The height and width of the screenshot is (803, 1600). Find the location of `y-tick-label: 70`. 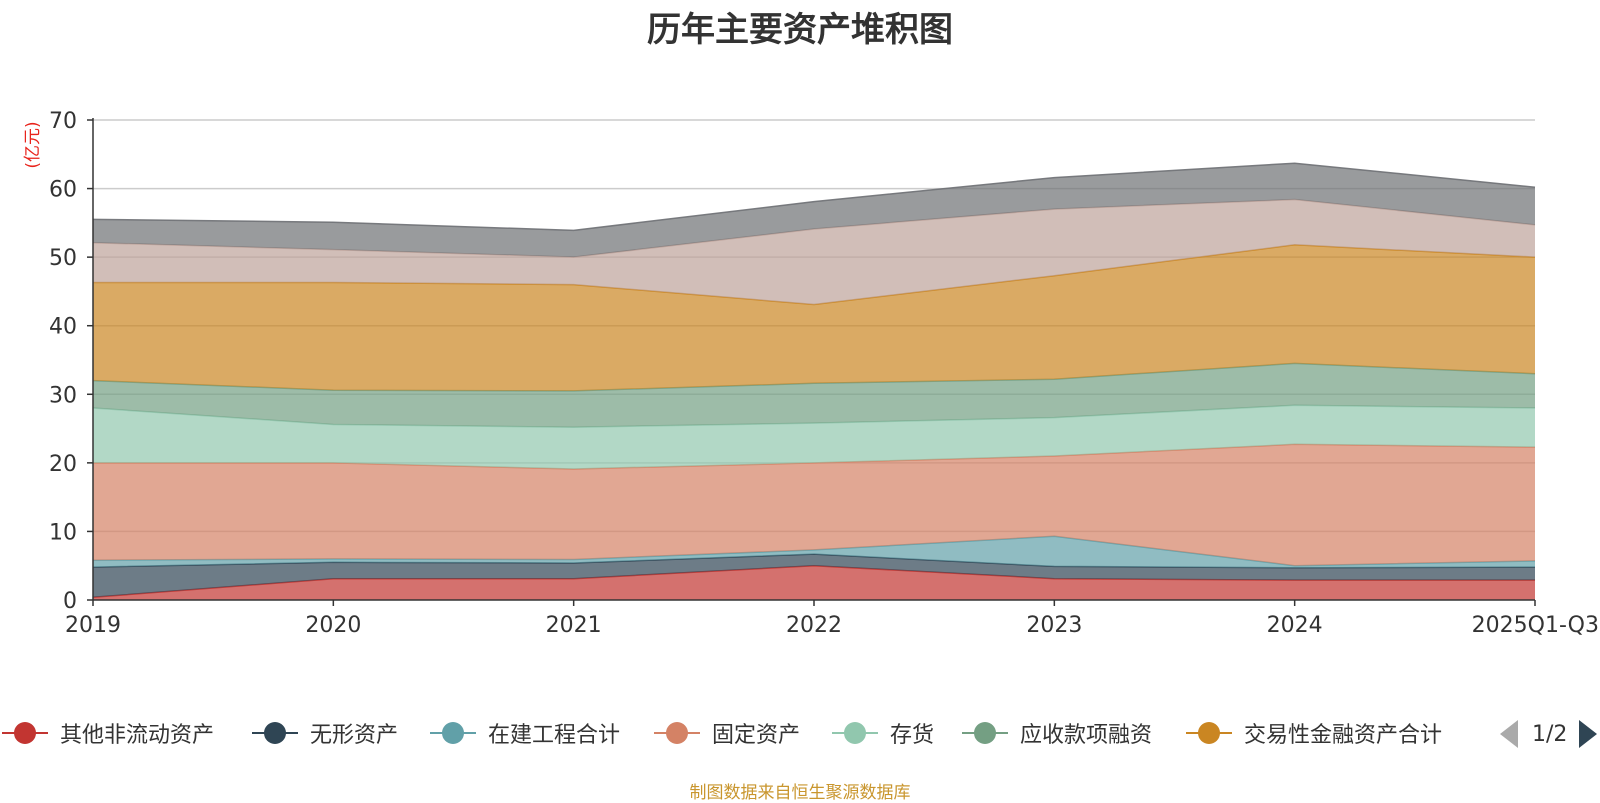

y-tick-label: 70 is located at coordinates (63, 121).